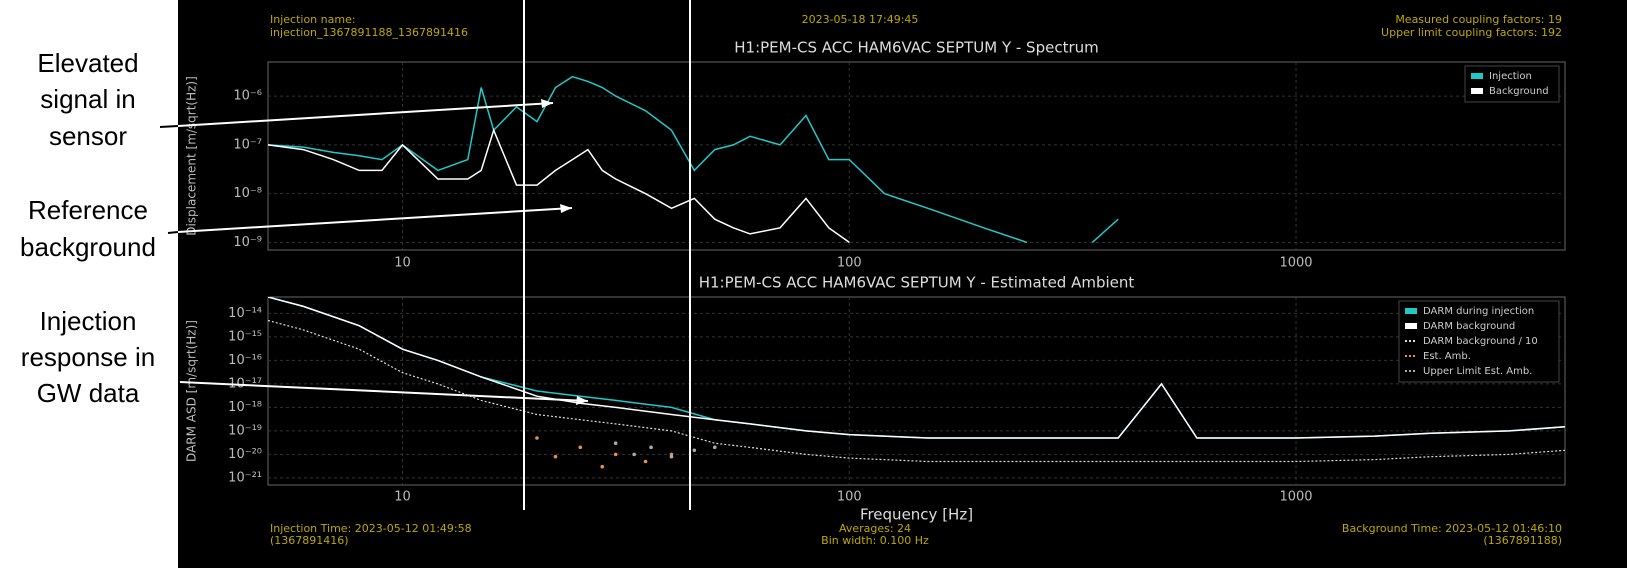 This screenshot has width=1627, height=568. What do you see at coordinates (245, 383) in the screenshot?
I see `y-tick-label: 10⁻¹⁷` at bounding box center [245, 383].